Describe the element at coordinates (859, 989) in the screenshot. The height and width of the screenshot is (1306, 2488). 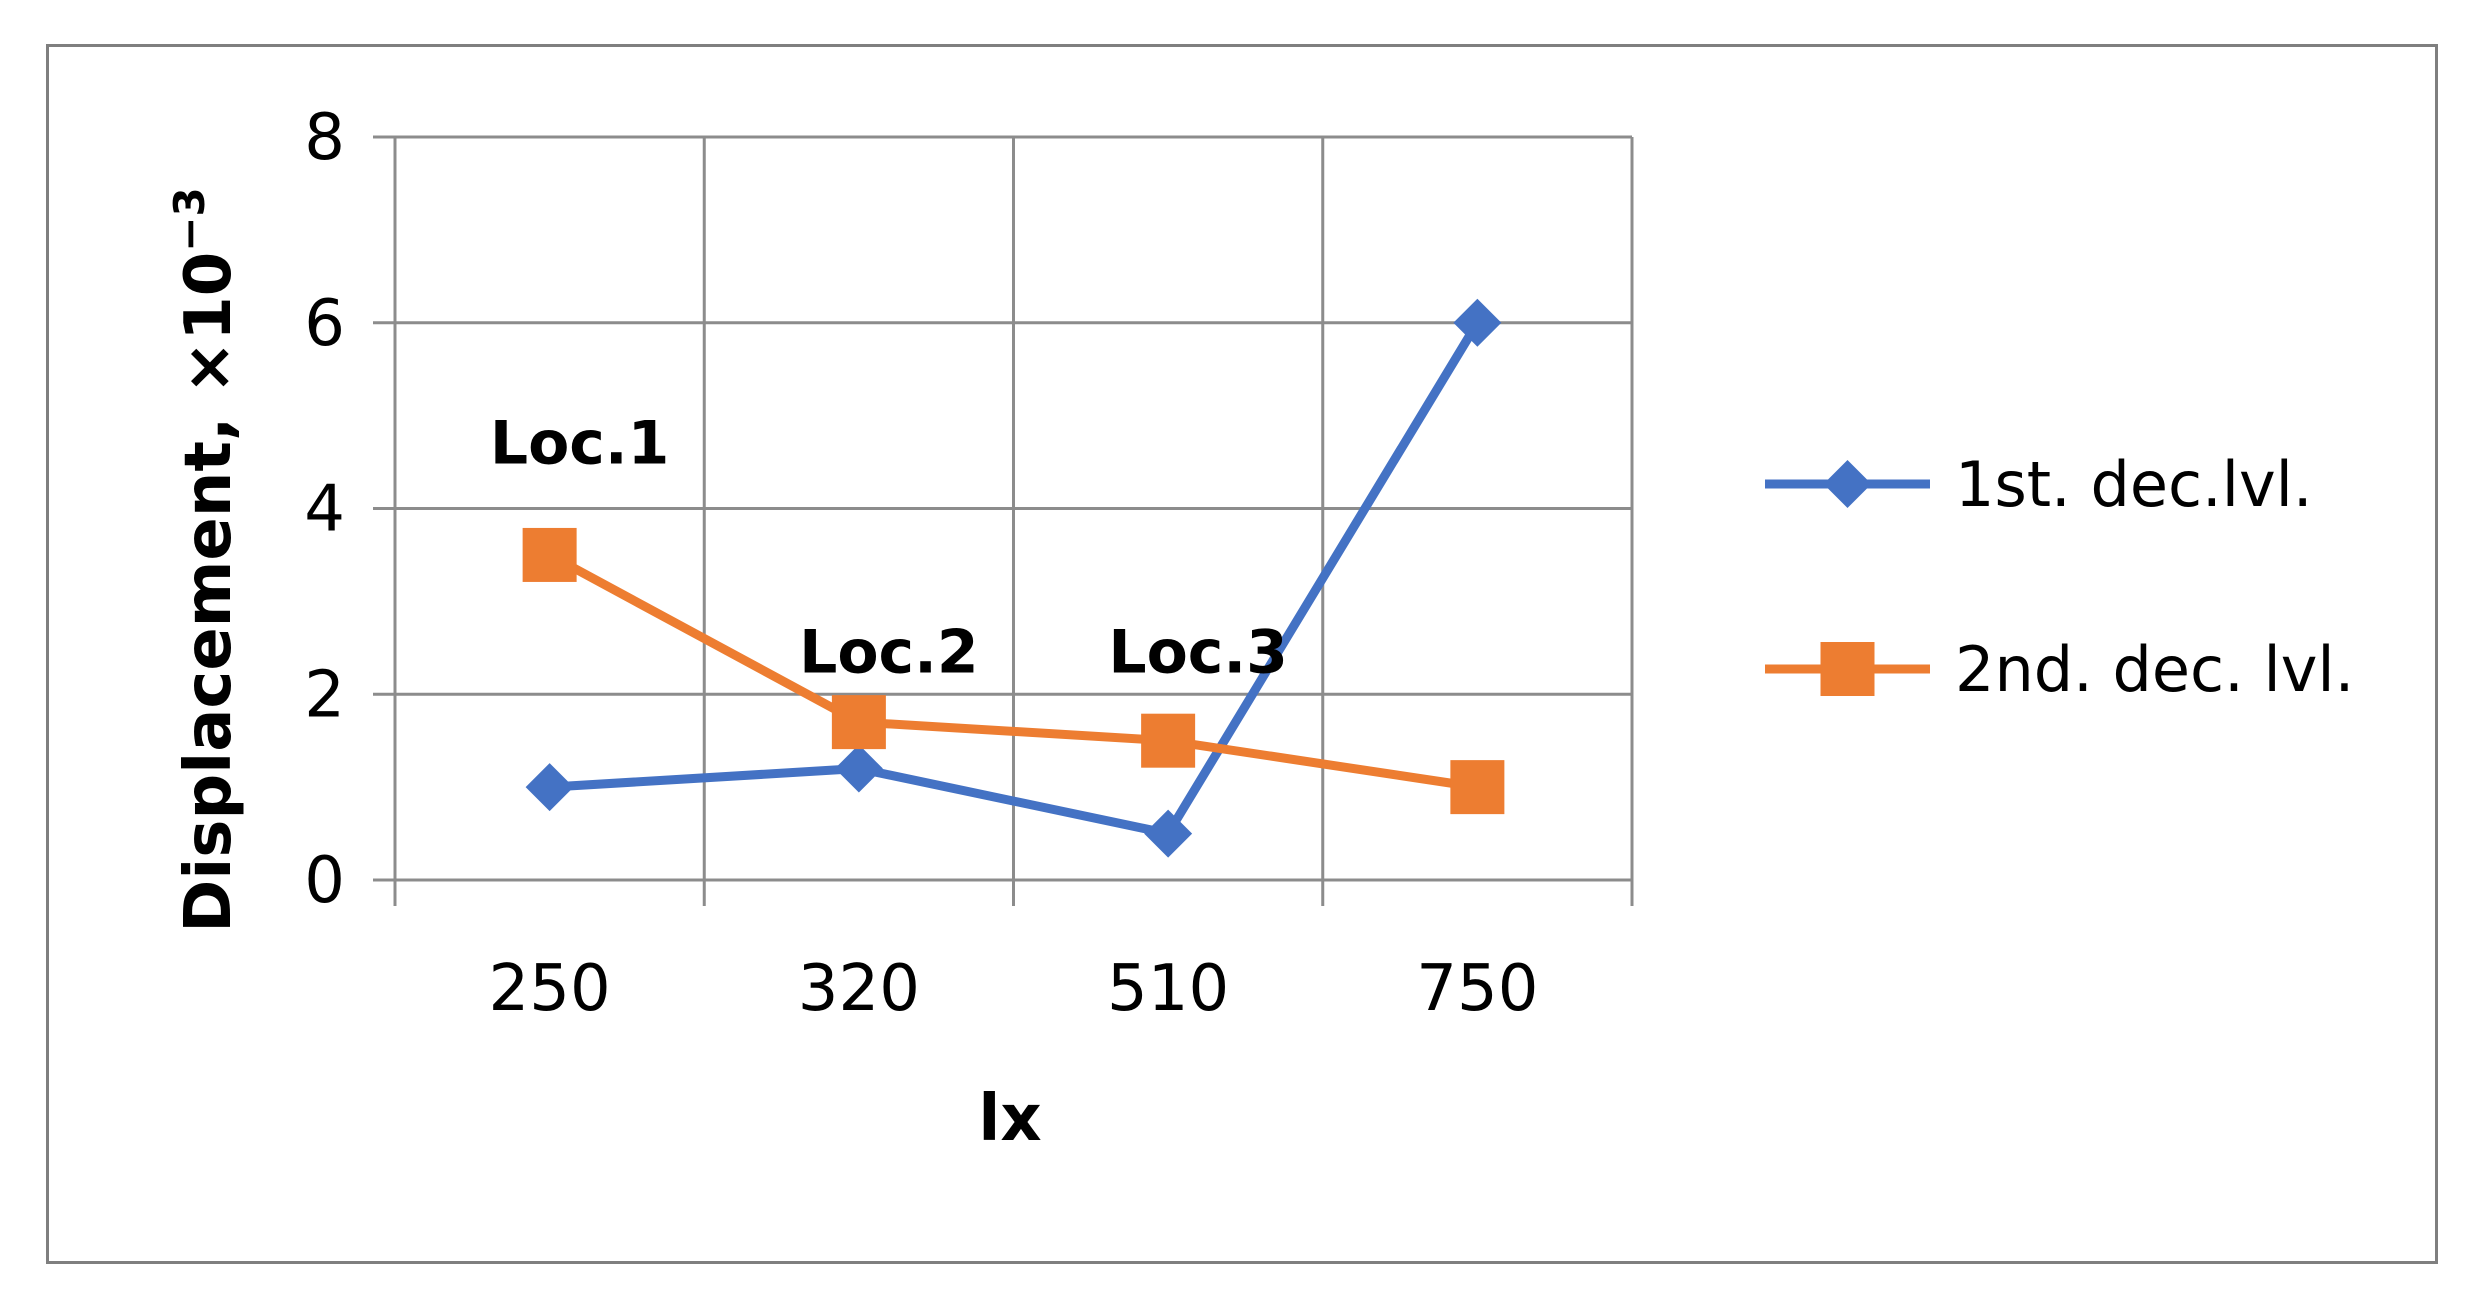
I see `x-tick-label: 320` at that location.